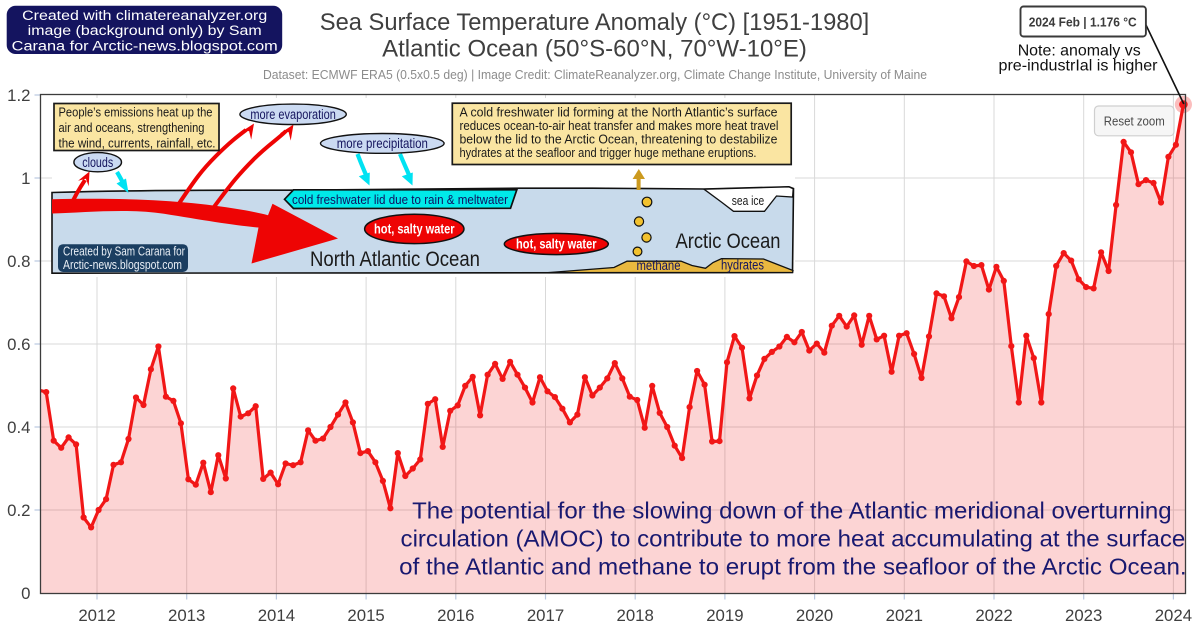  I want to click on svg-text: 1.2, so click(18, 95).